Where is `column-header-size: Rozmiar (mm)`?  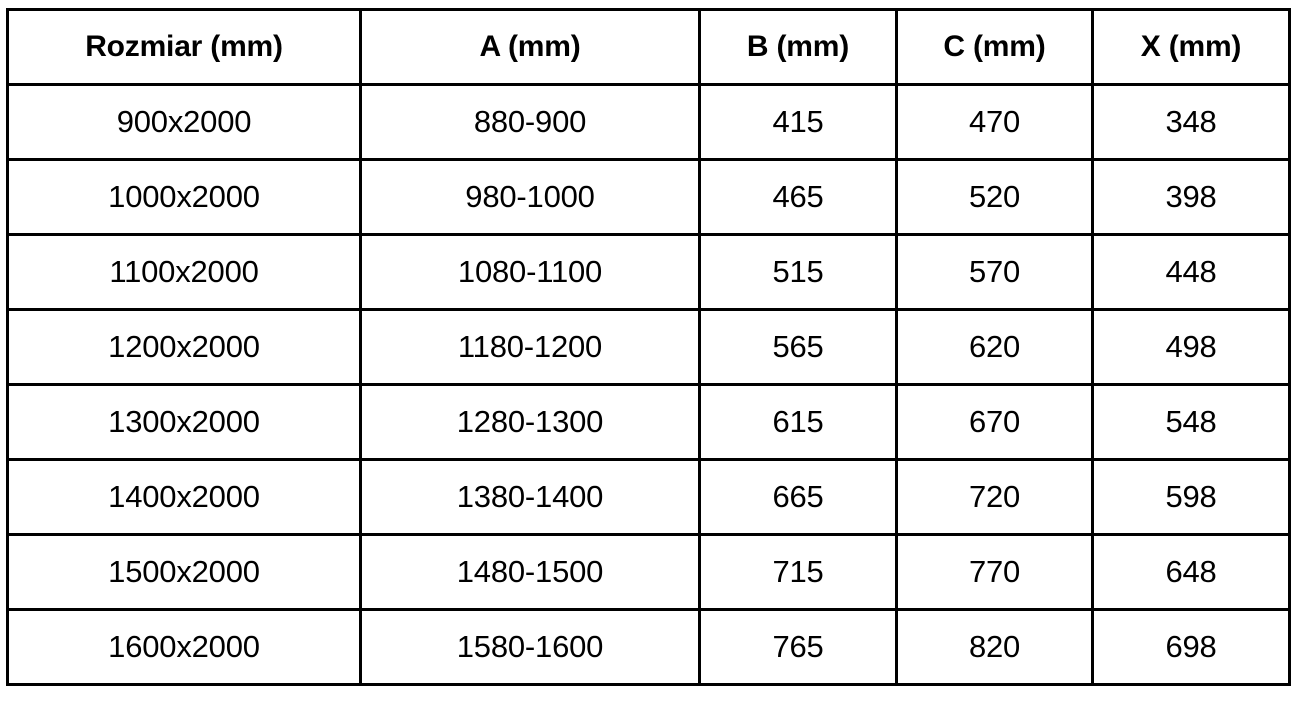 column-header-size: Rozmiar (mm) is located at coordinates (184, 47).